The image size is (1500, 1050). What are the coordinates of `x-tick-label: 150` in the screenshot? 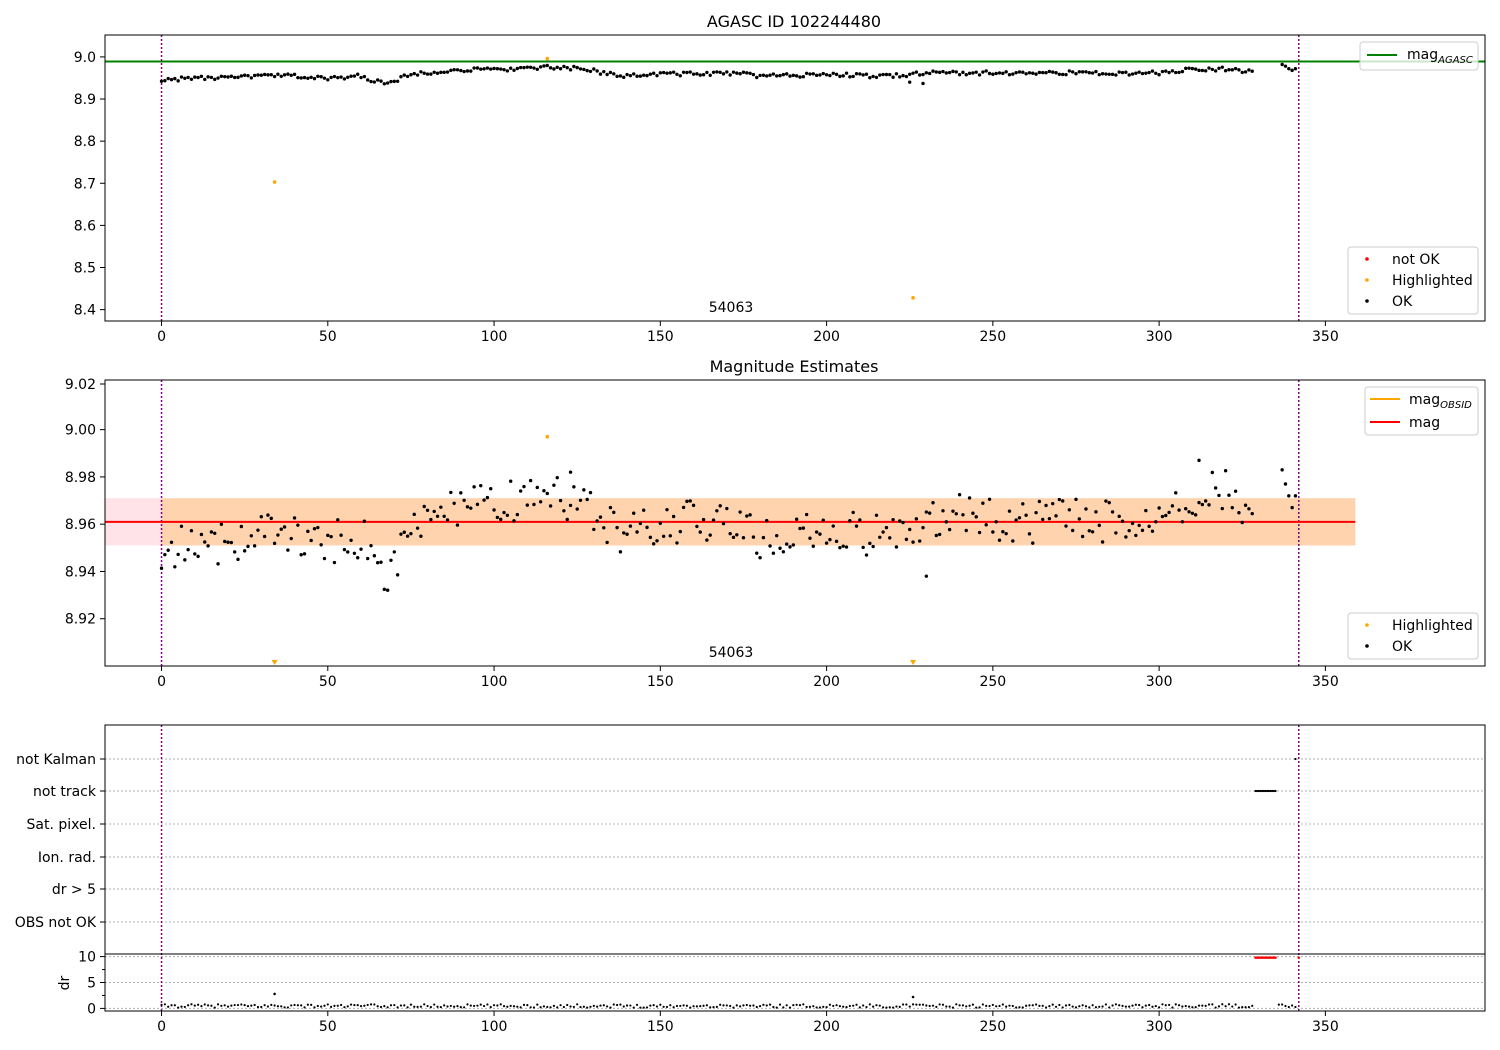 It's located at (660, 337).